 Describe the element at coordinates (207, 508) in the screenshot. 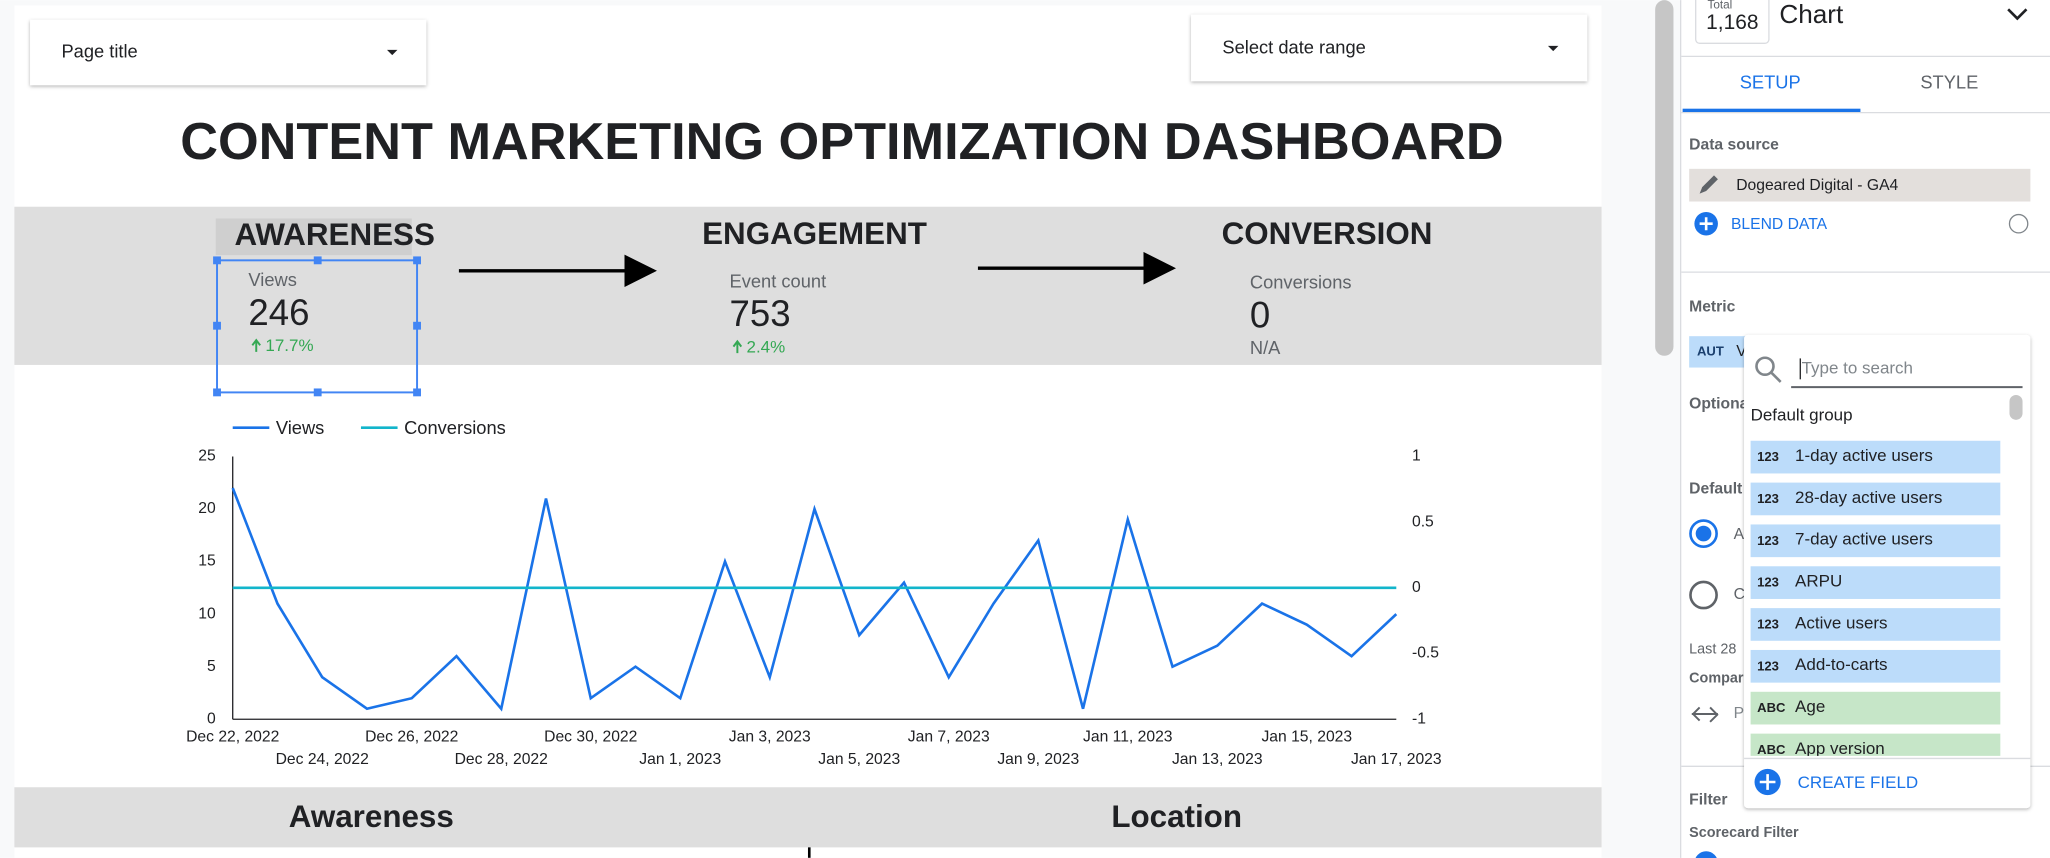

I see `y-tick-label: 20` at that location.